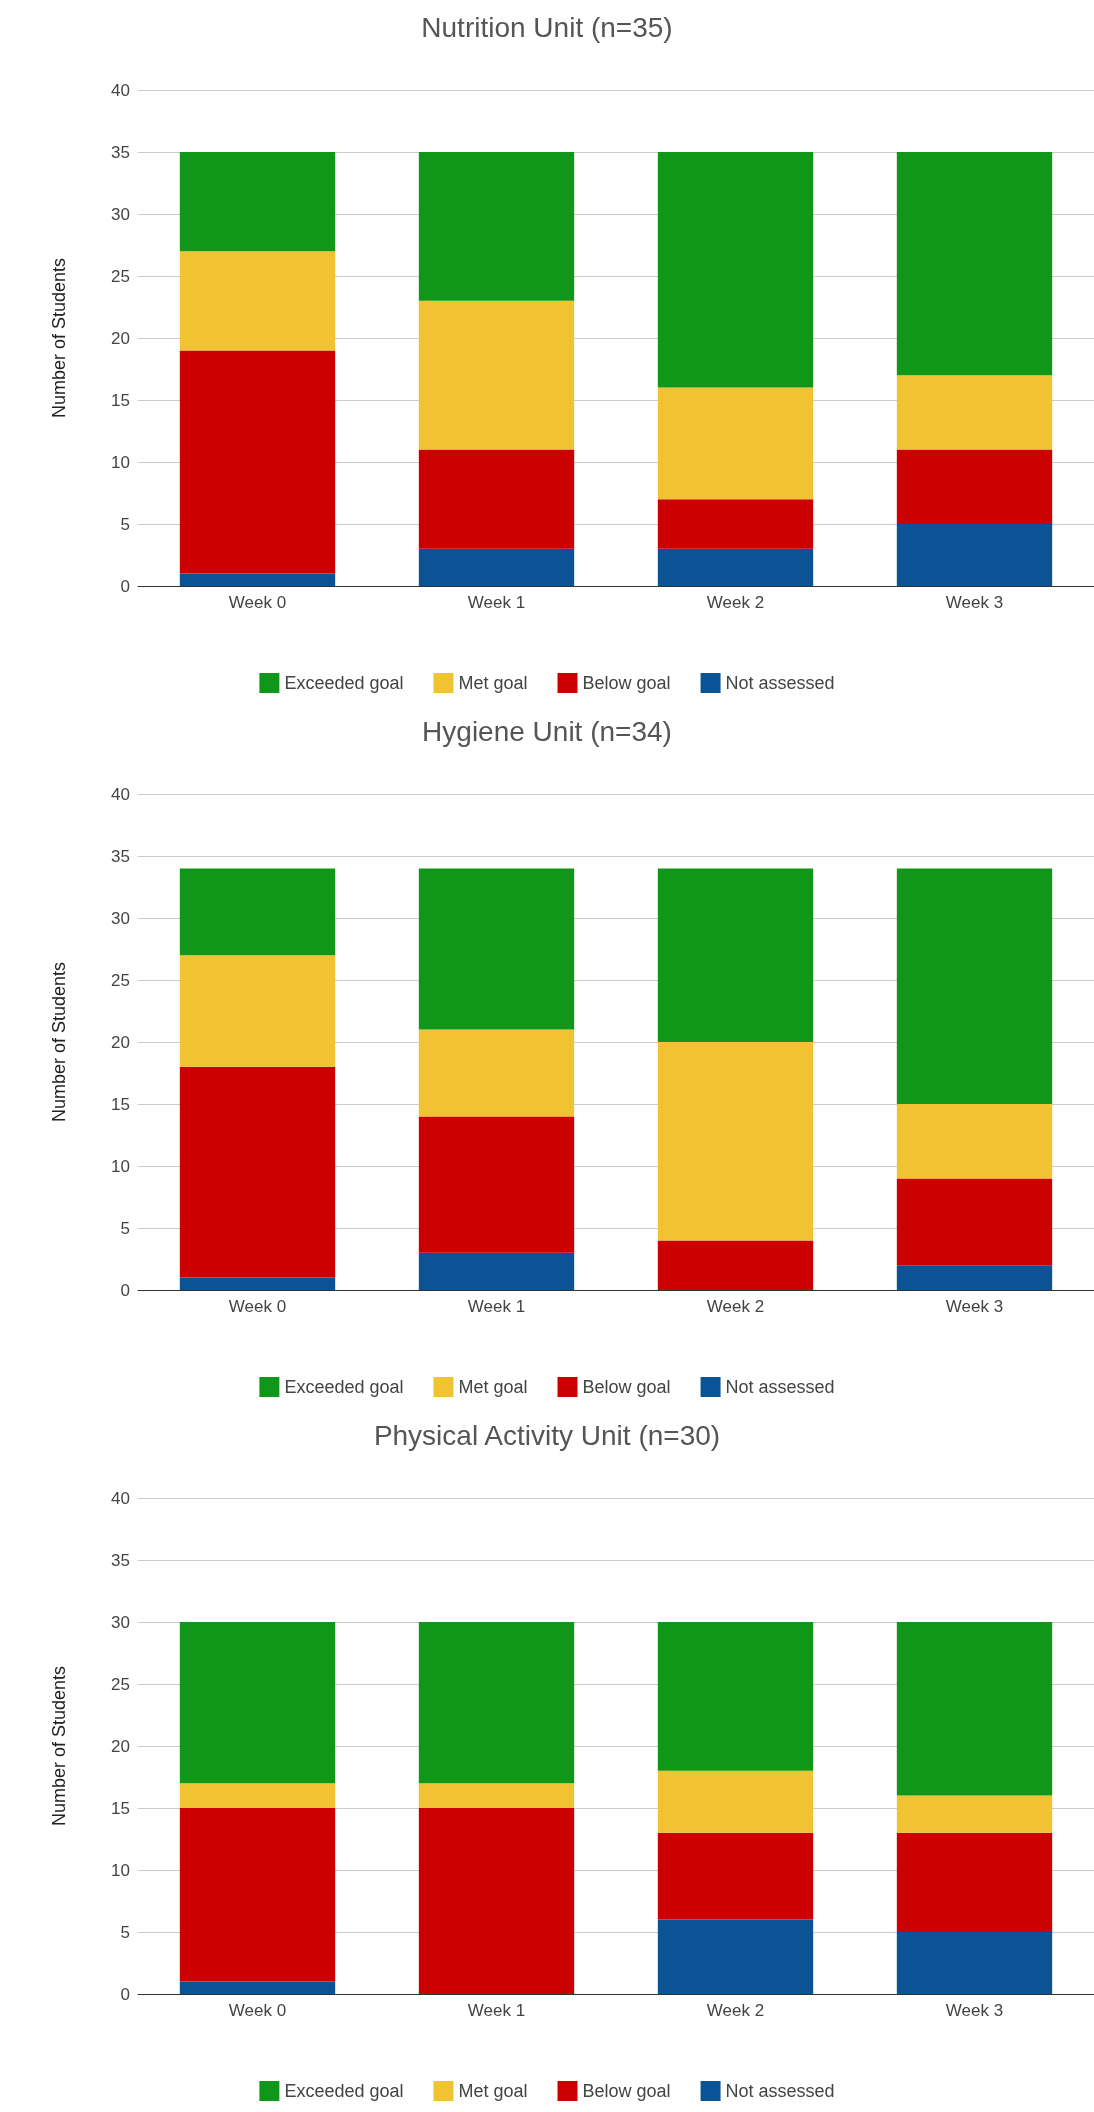  What do you see at coordinates (547, 731) in the screenshot?
I see `chart-title: Hygiene Unit (n=34)` at bounding box center [547, 731].